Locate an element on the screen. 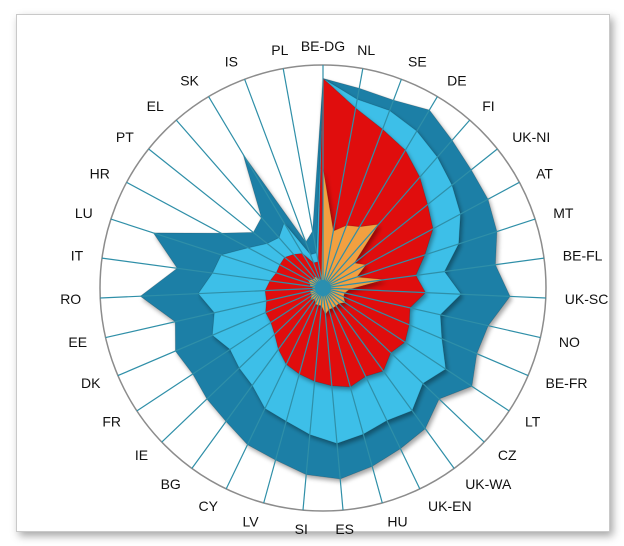 Image resolution: width=624 pixels, height=546 pixels. spoke-uk-ni is located at coordinates (410, 218).